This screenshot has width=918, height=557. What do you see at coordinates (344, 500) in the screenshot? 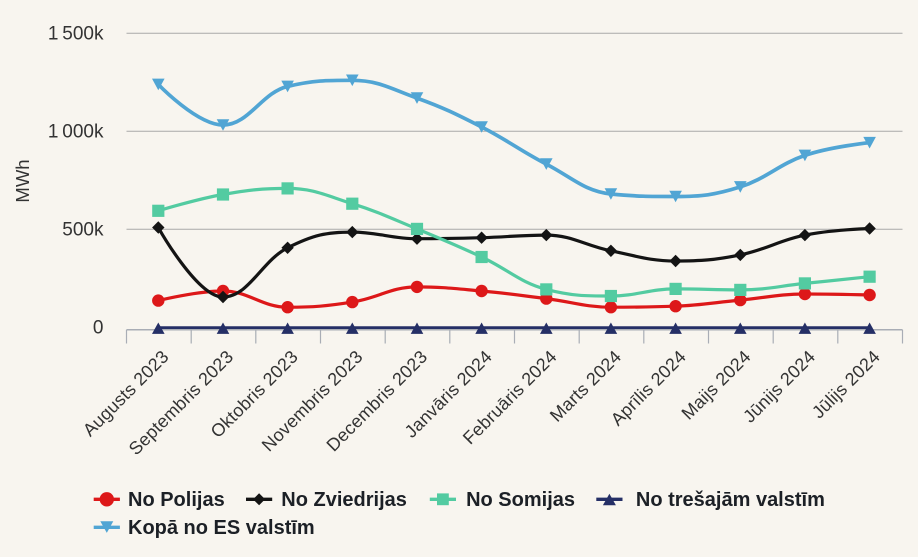
I see `svg-text: No Zviedrijas` at bounding box center [344, 500].